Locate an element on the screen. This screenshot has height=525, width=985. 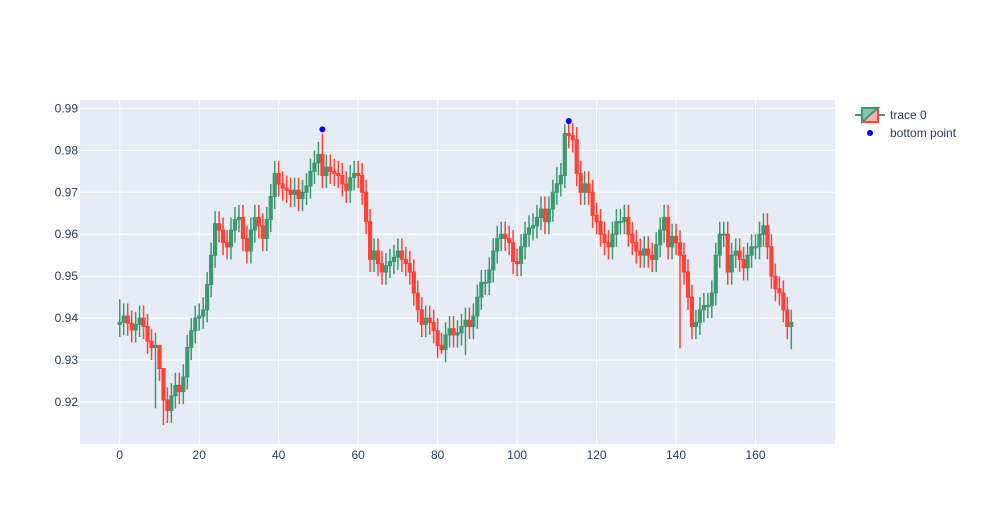
legend: trace 0 bottom point is located at coordinates (906, 123).